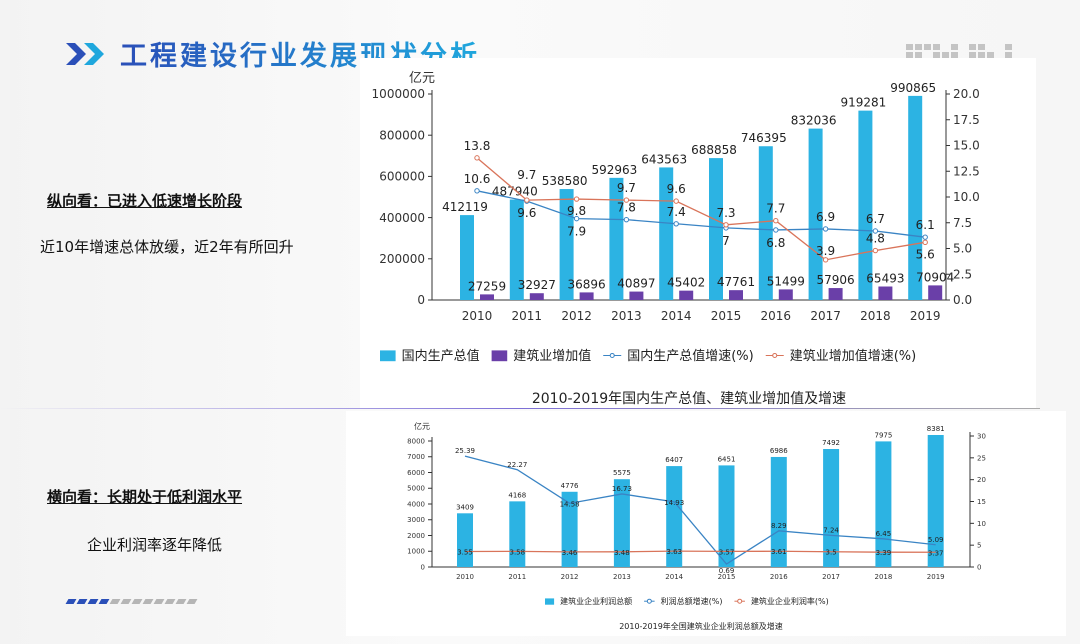 Image resolution: width=1080 pixels, height=644 pixels. I want to click on line-data-label: 3.9, so click(825, 251).